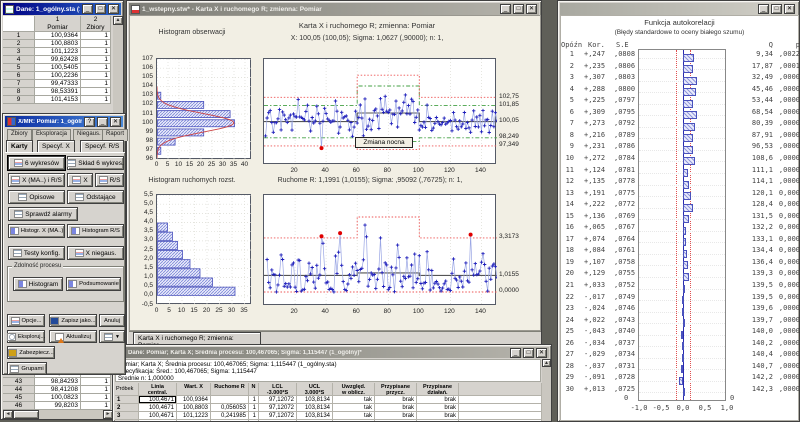  I want to click on scroll-up-button: ▲, so click(118, 20).